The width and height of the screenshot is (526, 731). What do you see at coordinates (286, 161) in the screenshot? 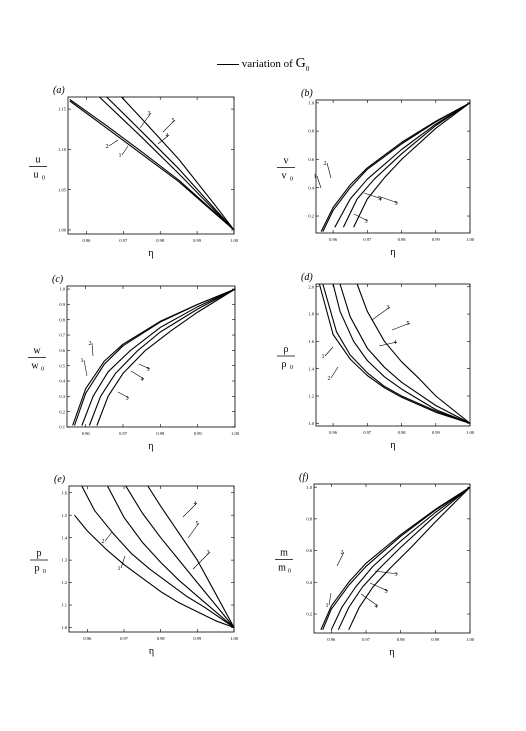
I see `y-axis-label-numerator: v` at bounding box center [286, 161].